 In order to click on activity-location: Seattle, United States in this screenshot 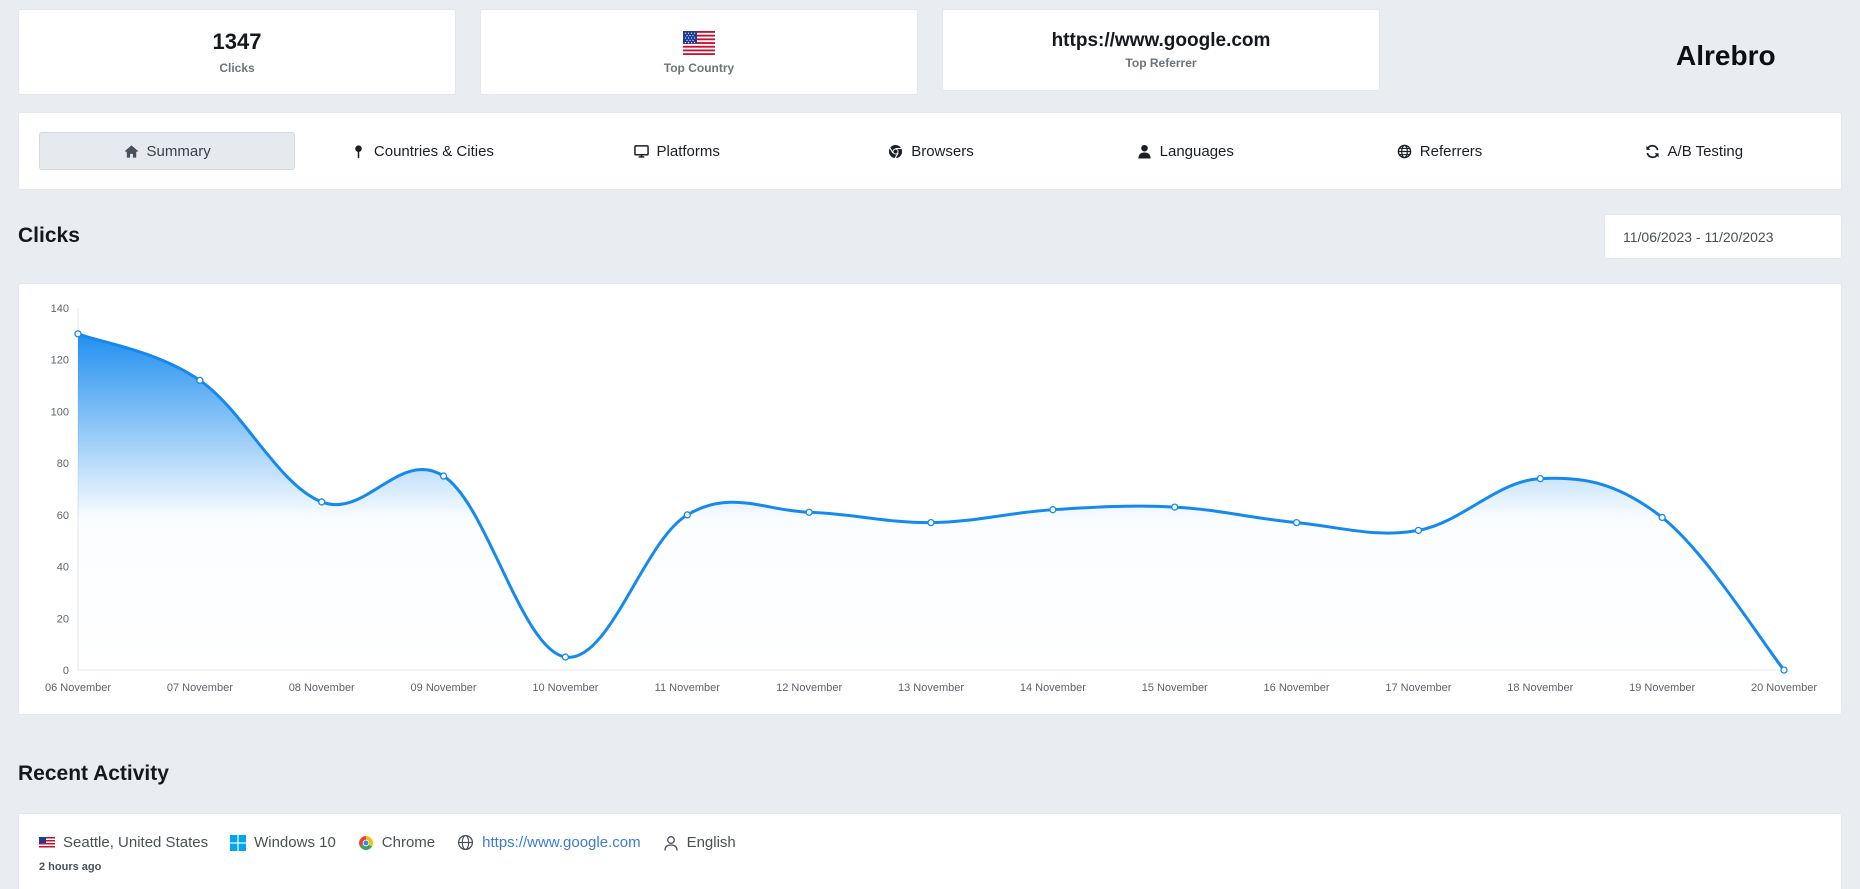, I will do `click(123, 842)`.